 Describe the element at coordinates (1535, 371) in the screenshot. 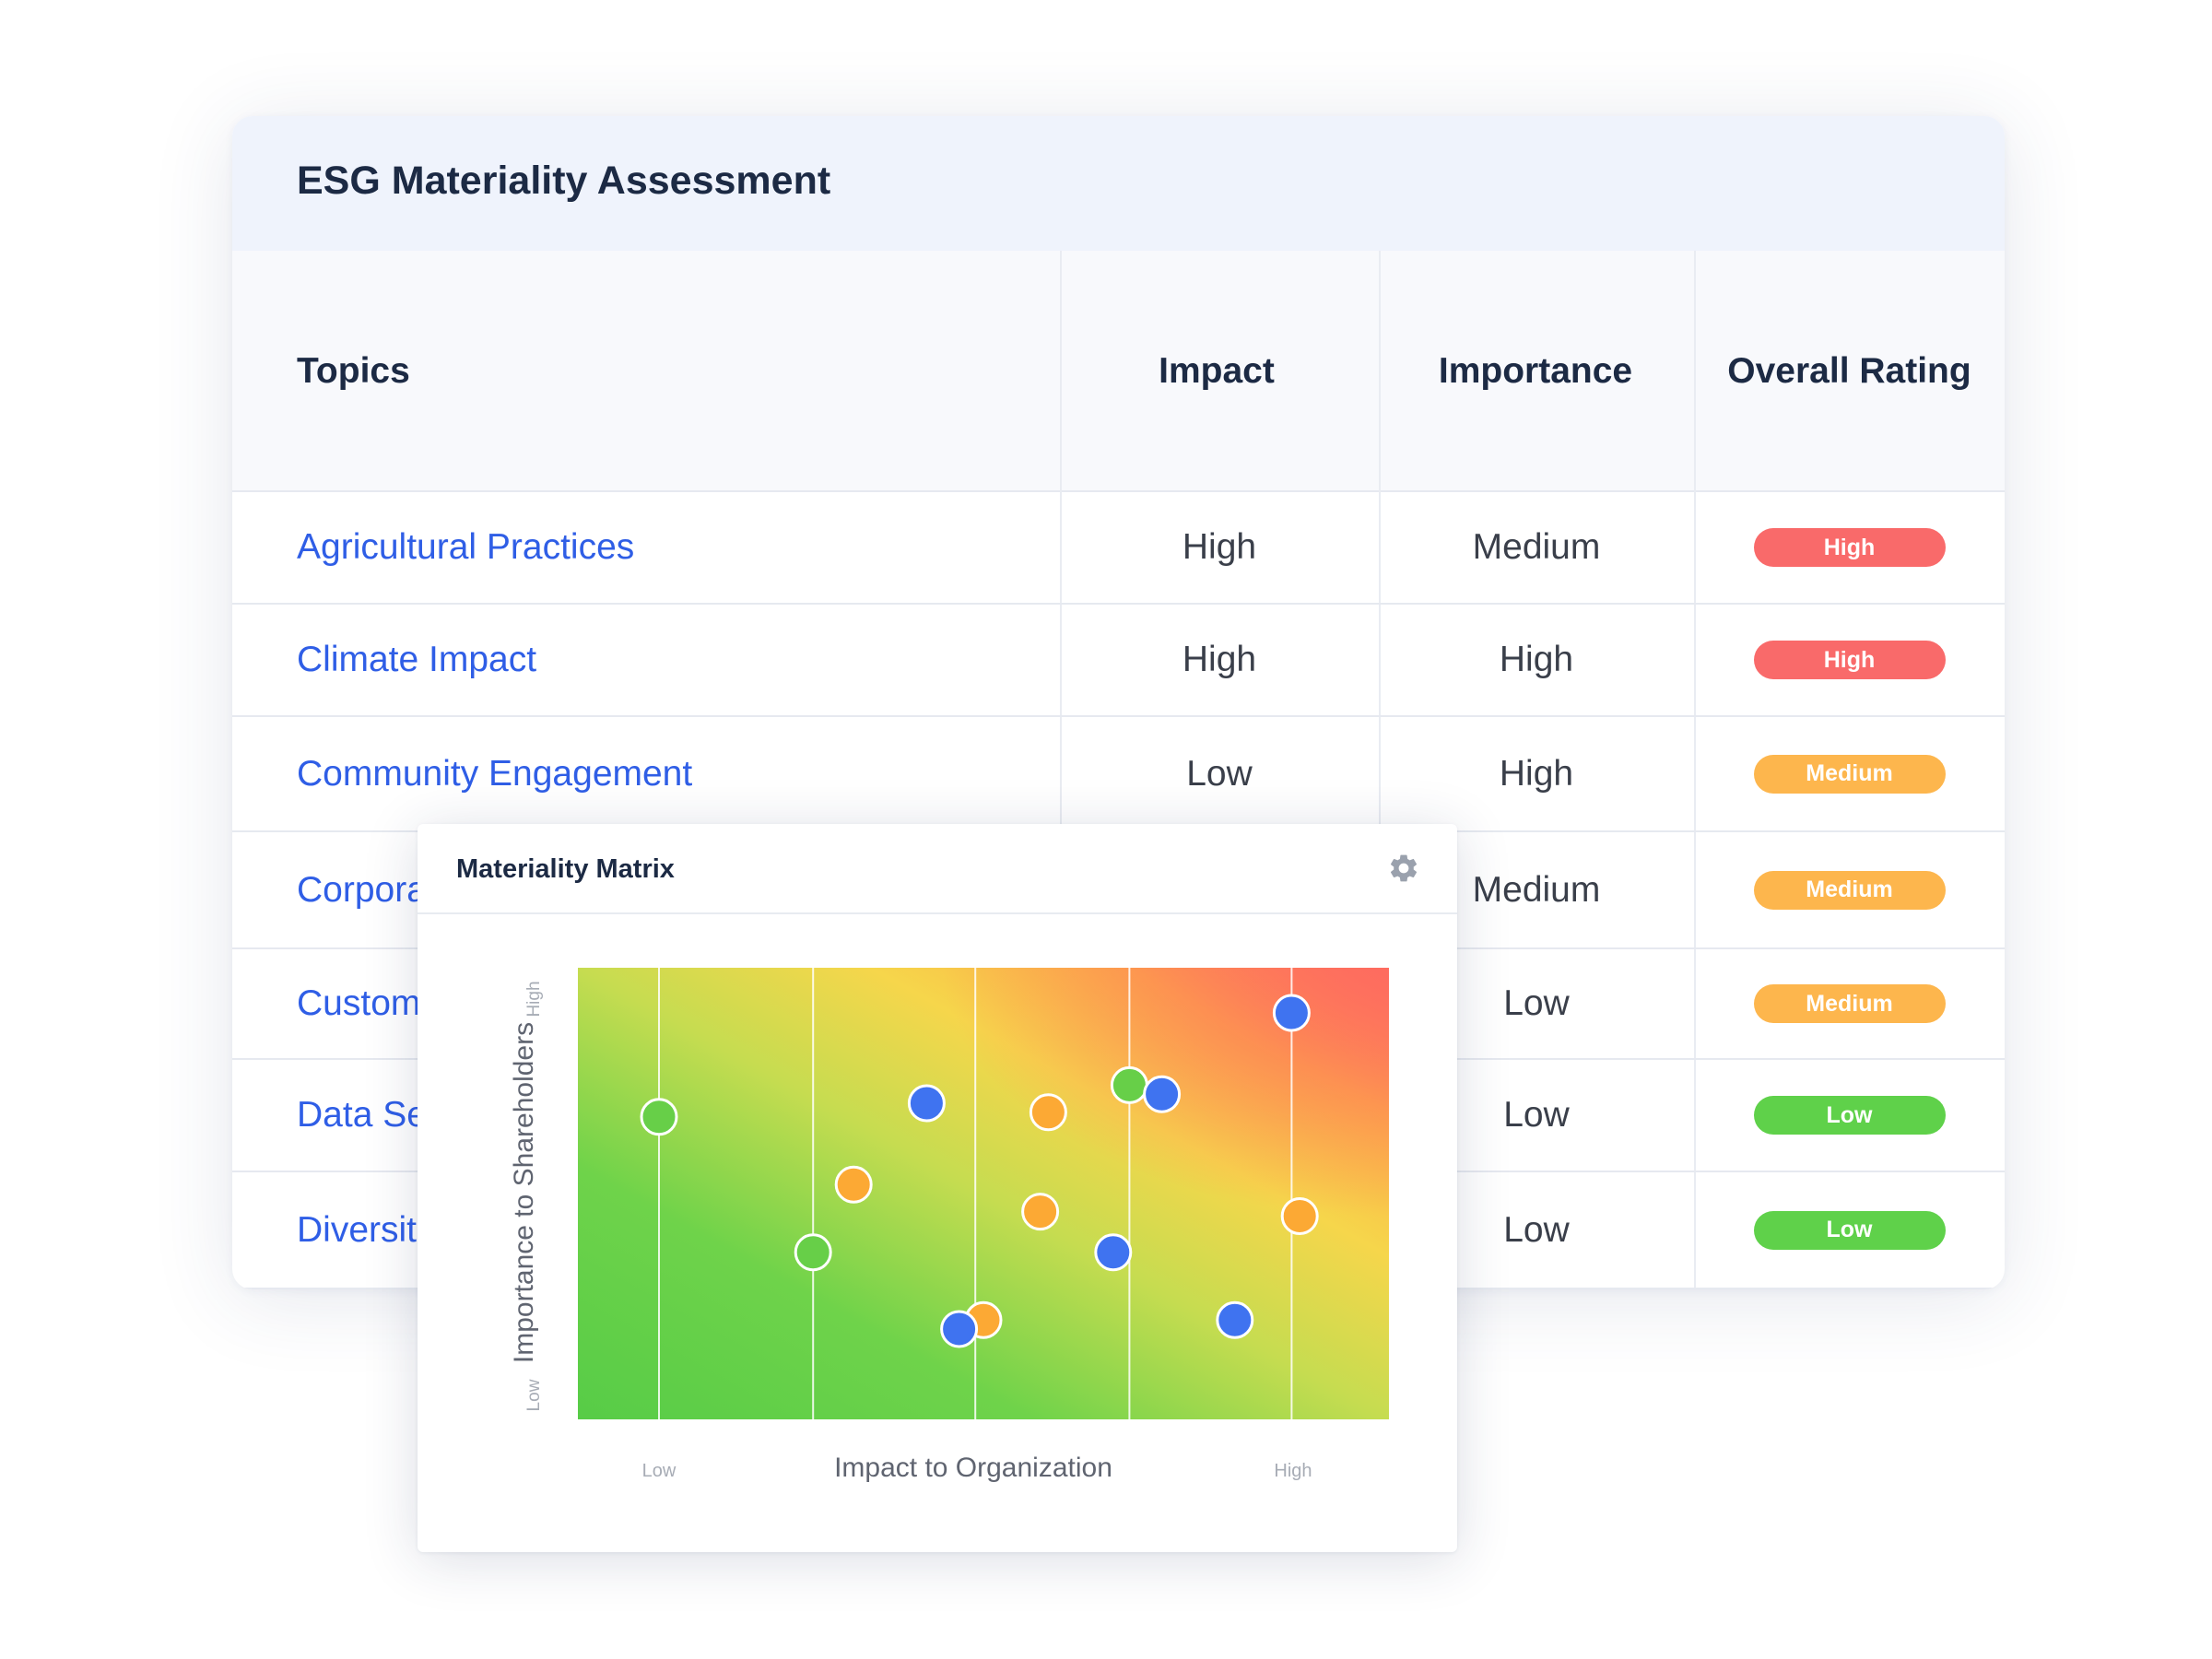

I see `column-header-importance: Importance` at that location.